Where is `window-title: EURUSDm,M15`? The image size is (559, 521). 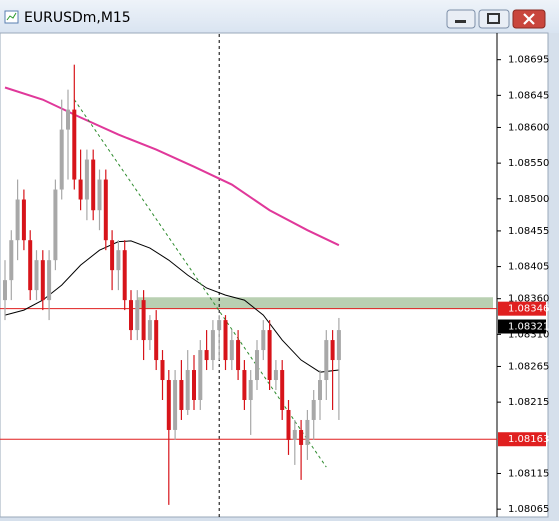
window-title: EURUSDm,M15 is located at coordinates (77, 18).